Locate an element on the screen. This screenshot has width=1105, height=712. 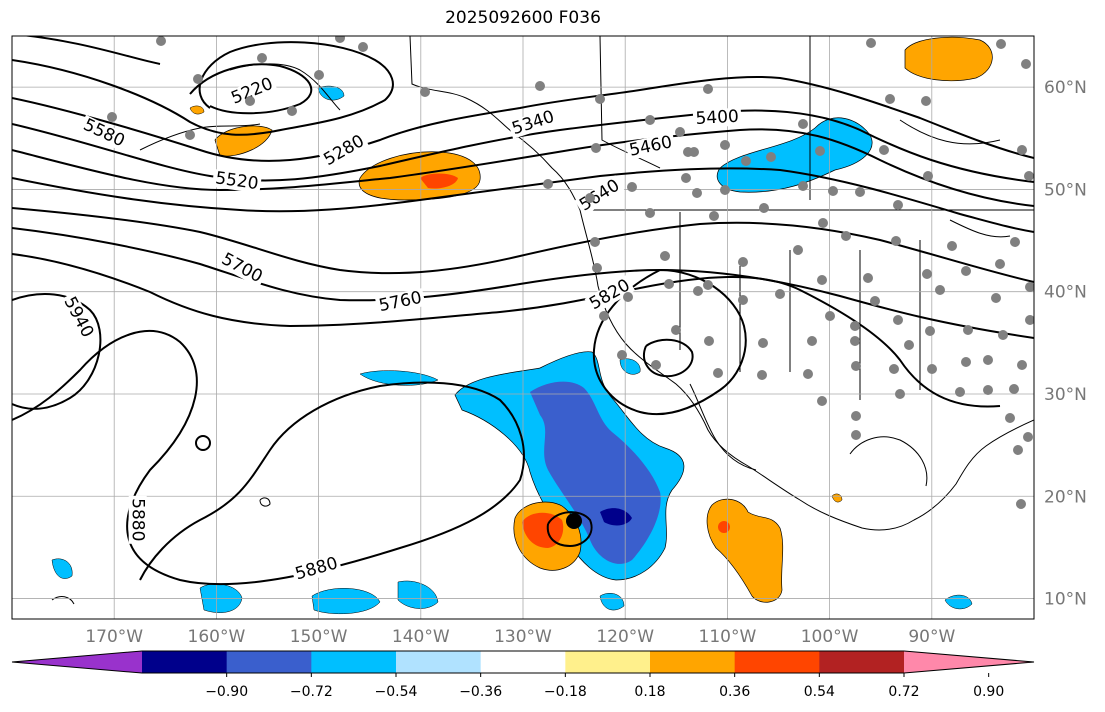
longitude-tick-label: 110°W is located at coordinates (728, 637).